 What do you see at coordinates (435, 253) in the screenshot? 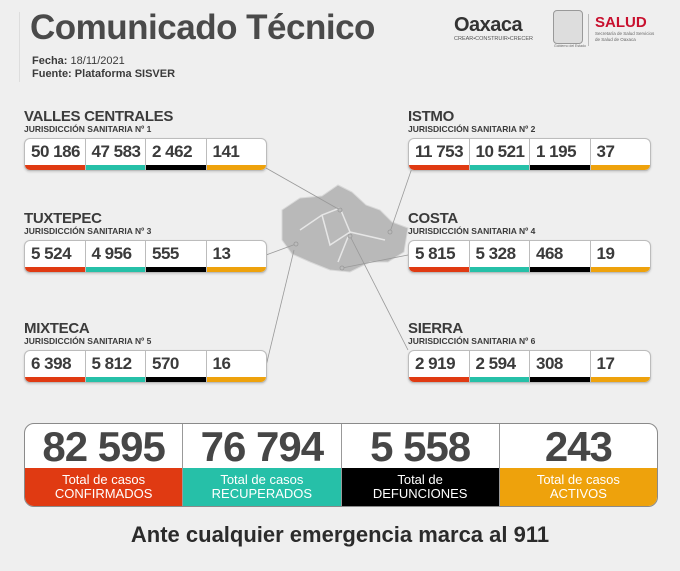
I see `confirmed-value: 5 815` at bounding box center [435, 253].